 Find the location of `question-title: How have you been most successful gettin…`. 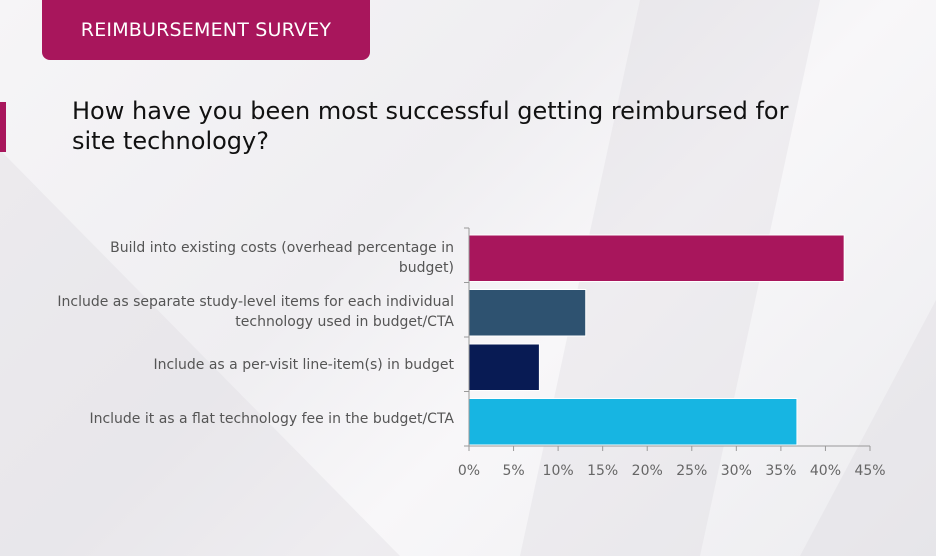

question-title: How have you been most successful gettin… is located at coordinates (430, 126).